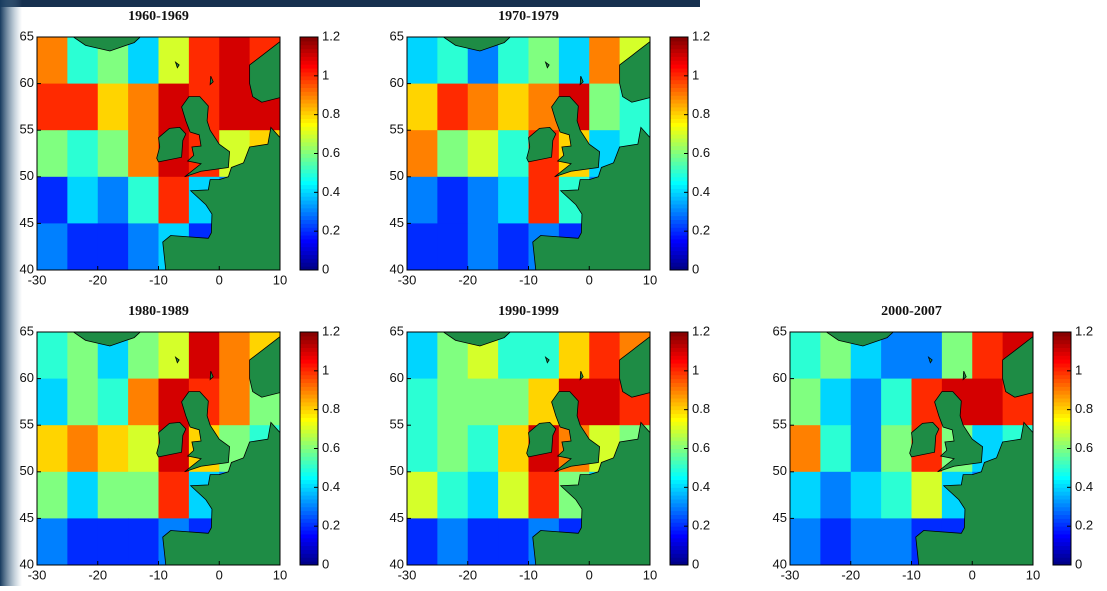 This screenshot has height=591, width=1107. I want to click on colorbar-tick-label: 0.8, so click(701, 408).